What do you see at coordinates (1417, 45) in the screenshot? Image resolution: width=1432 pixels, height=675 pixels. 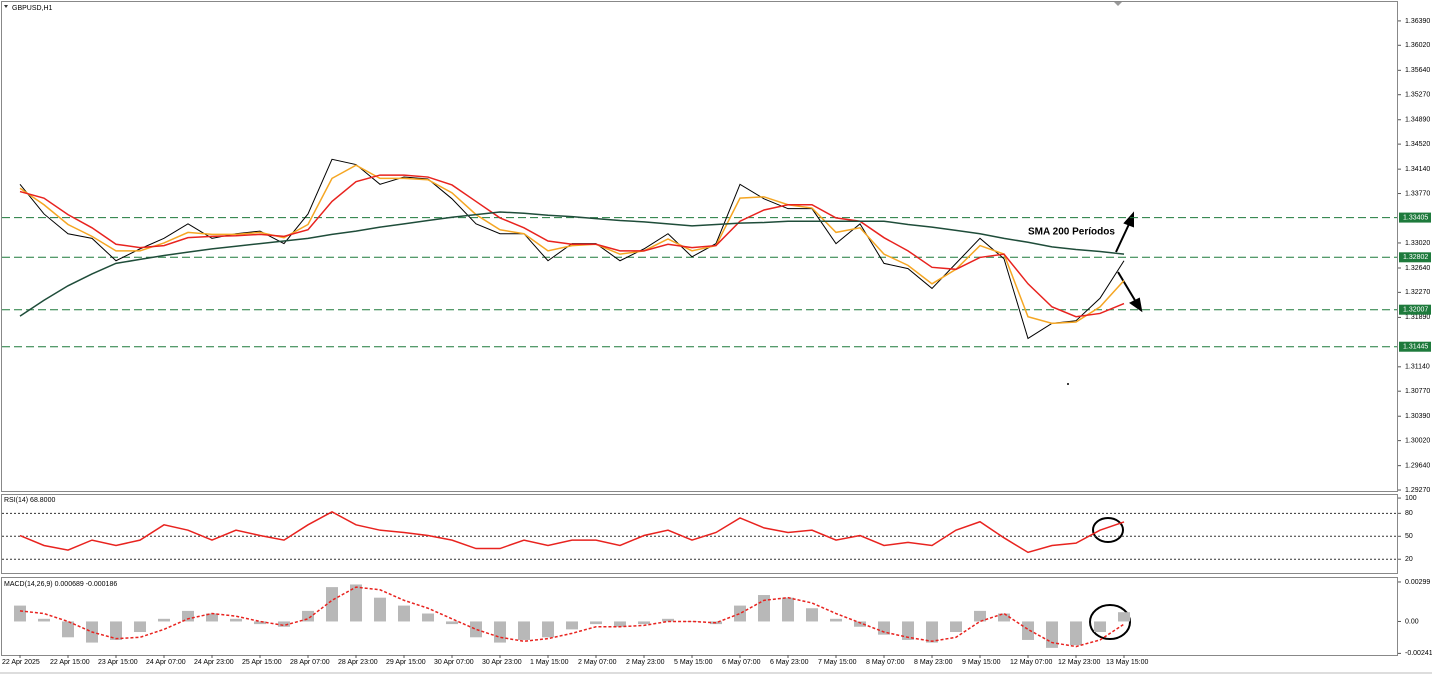 I see `y-tick-label: 1.36020` at bounding box center [1417, 45].